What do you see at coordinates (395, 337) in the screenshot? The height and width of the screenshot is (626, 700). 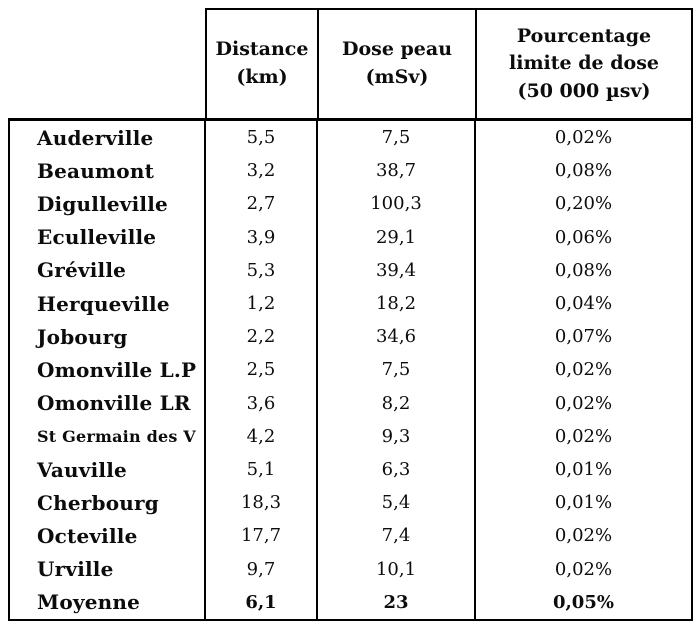 I see `dose-cell: 34,6` at bounding box center [395, 337].